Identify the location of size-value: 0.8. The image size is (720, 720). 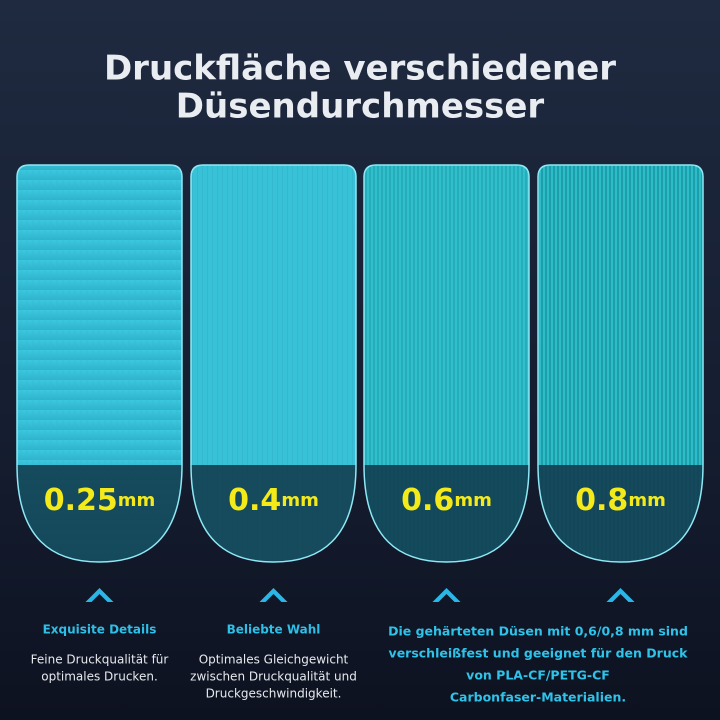
(601, 500).